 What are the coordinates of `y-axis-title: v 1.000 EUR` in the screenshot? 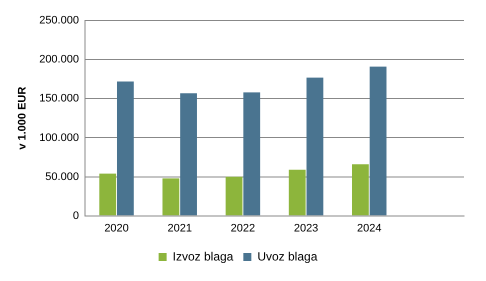 It's located at (22, 118).